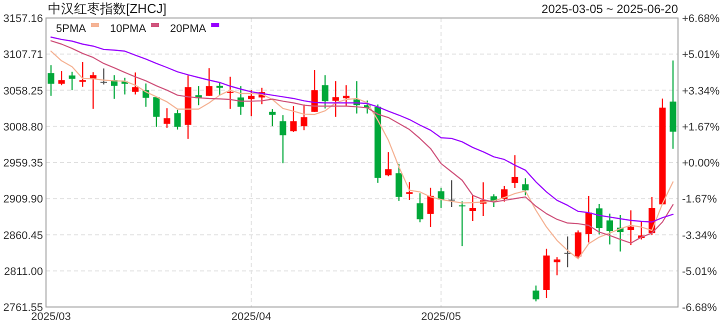 This screenshot has height=320, width=720. Describe the element at coordinates (51, 315) in the screenshot. I see `x-tick-label: 2025/03` at that location.